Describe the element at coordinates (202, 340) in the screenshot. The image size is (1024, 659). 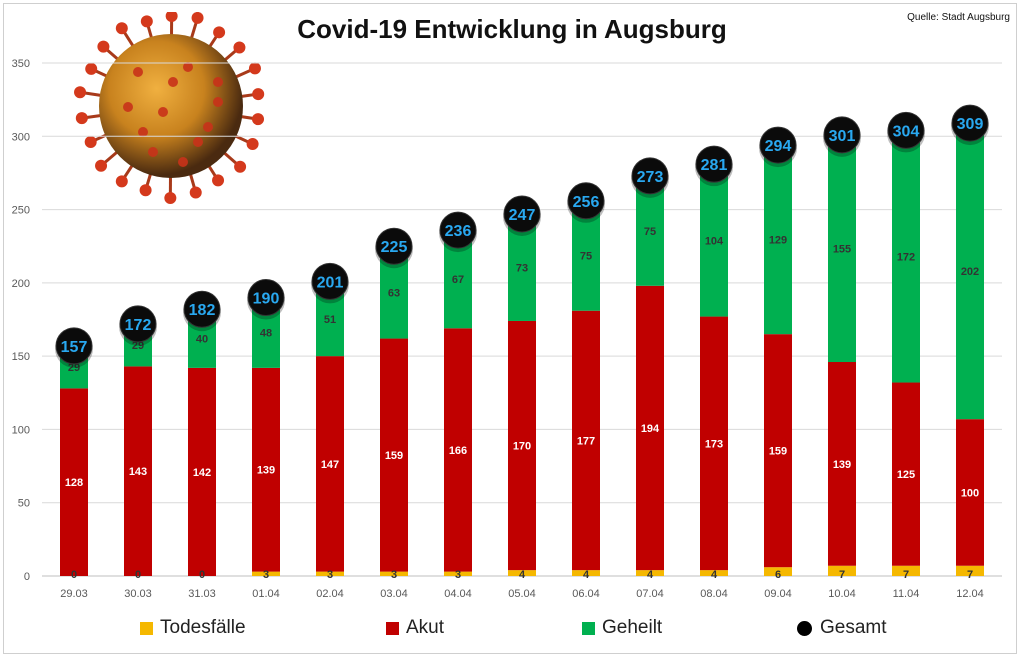
I see `data-label-geheilt: 40` at that location.